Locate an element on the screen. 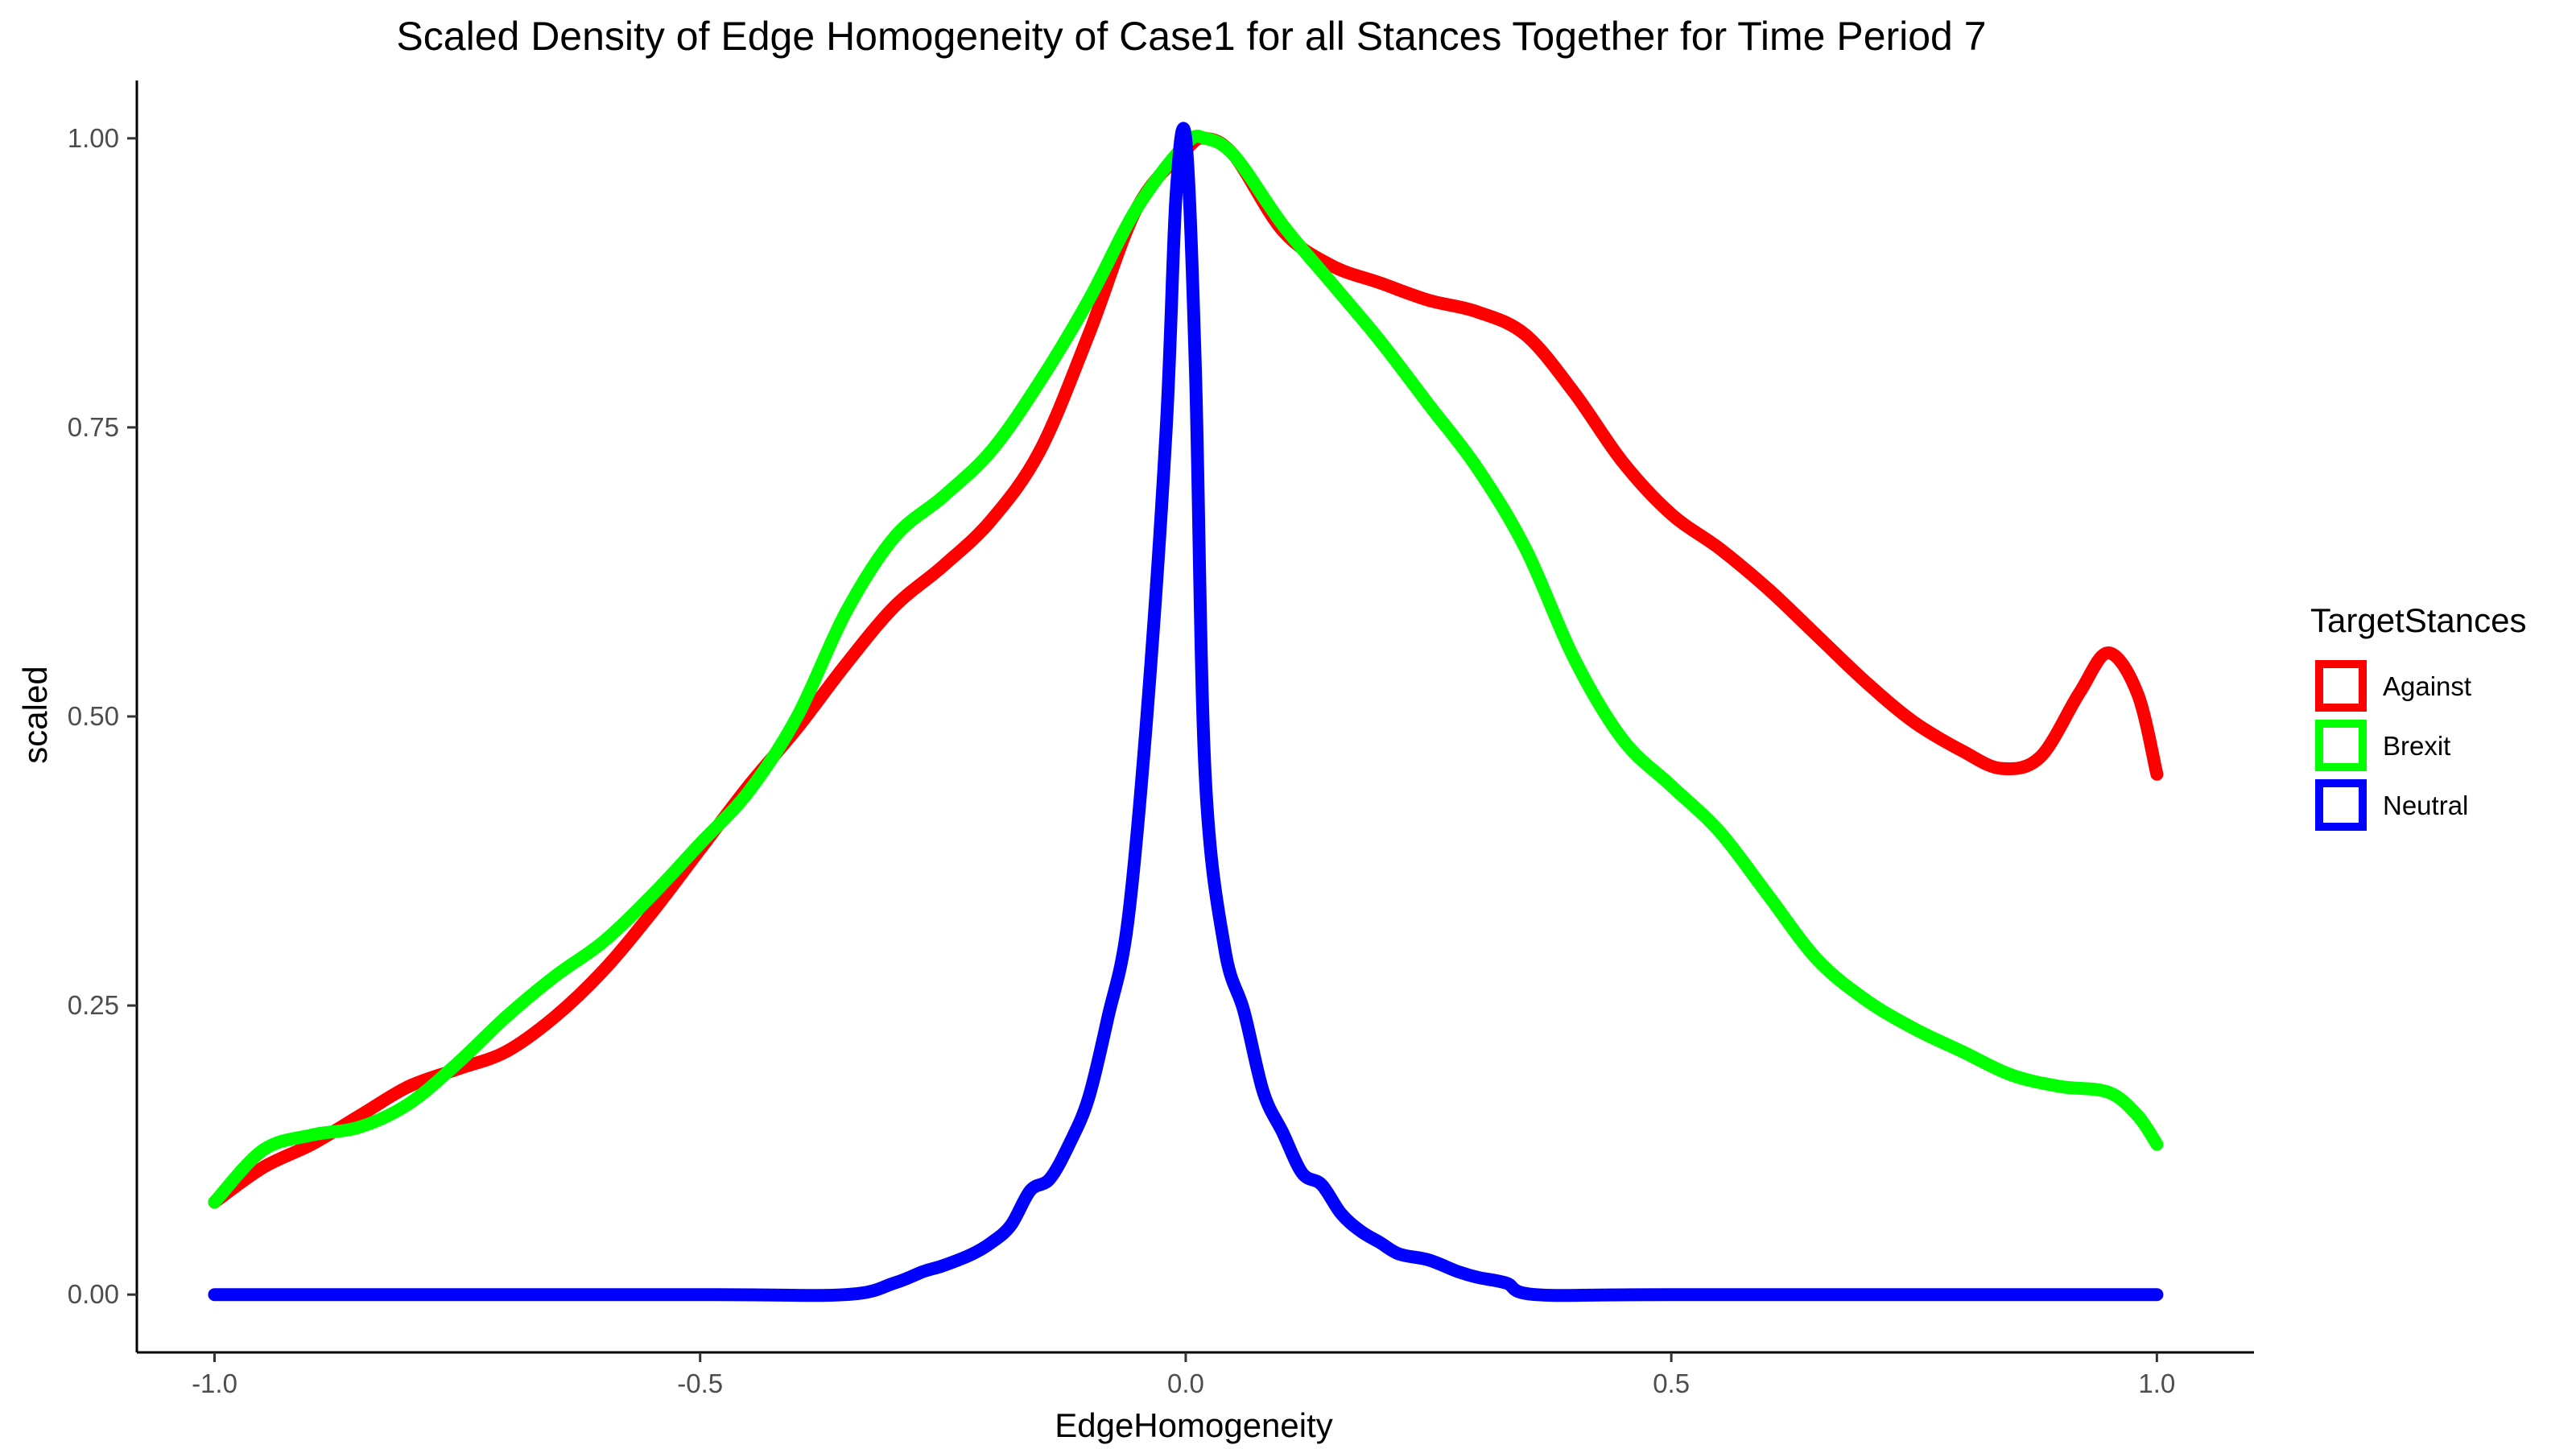 This screenshot has width=2576, height=1449. legend-items: Against Brexit Neutral is located at coordinates (2393, 745).